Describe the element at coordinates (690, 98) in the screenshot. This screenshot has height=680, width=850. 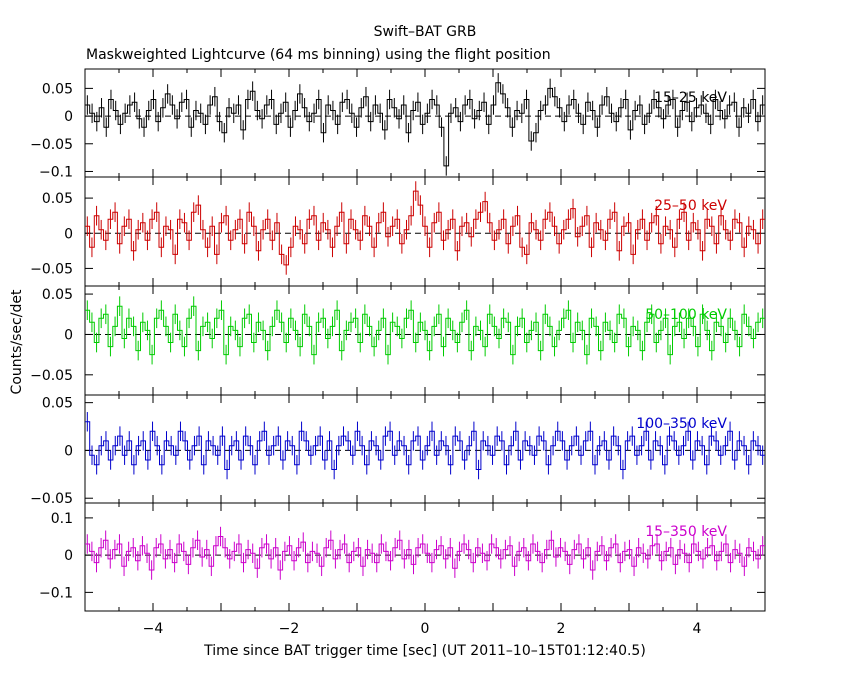
I see `series-label: 15–25 keV` at that location.